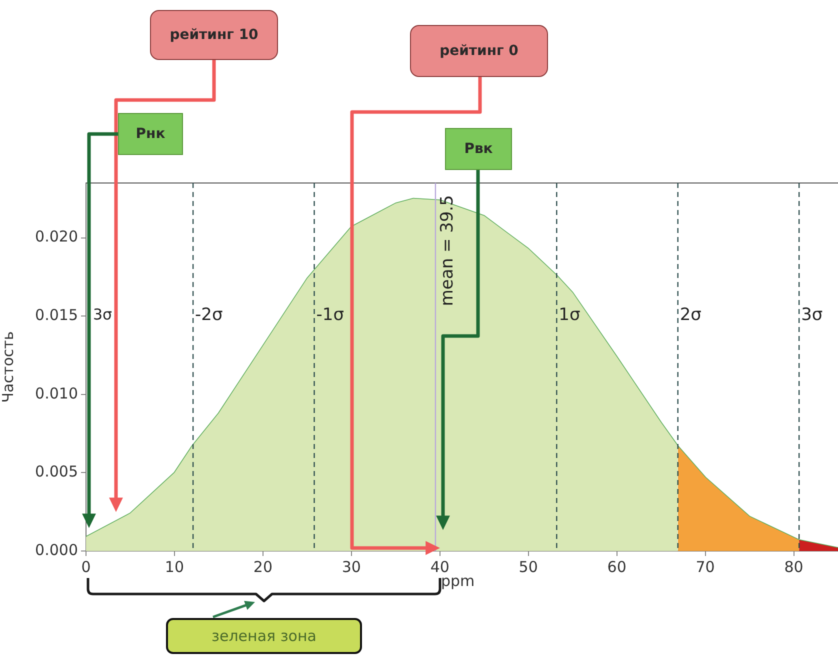 This screenshot has height=660, width=838. What do you see at coordinates (330, 314) in the screenshot?
I see `ref-line-label: -1σ` at bounding box center [330, 314].